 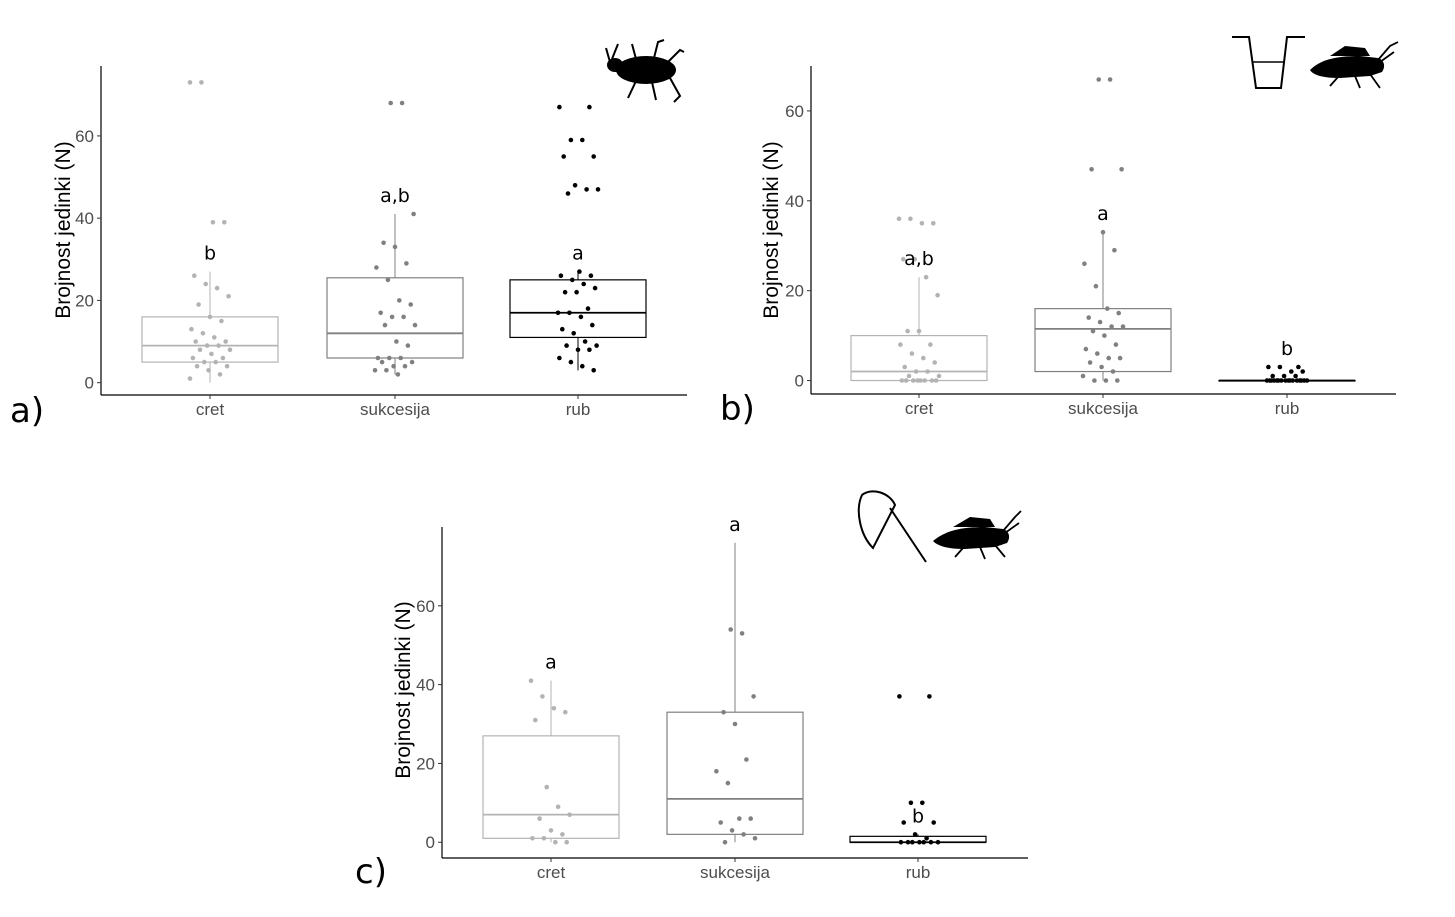 What do you see at coordinates (977, 535) in the screenshot?
I see `grasshopper-icon` at bounding box center [977, 535].